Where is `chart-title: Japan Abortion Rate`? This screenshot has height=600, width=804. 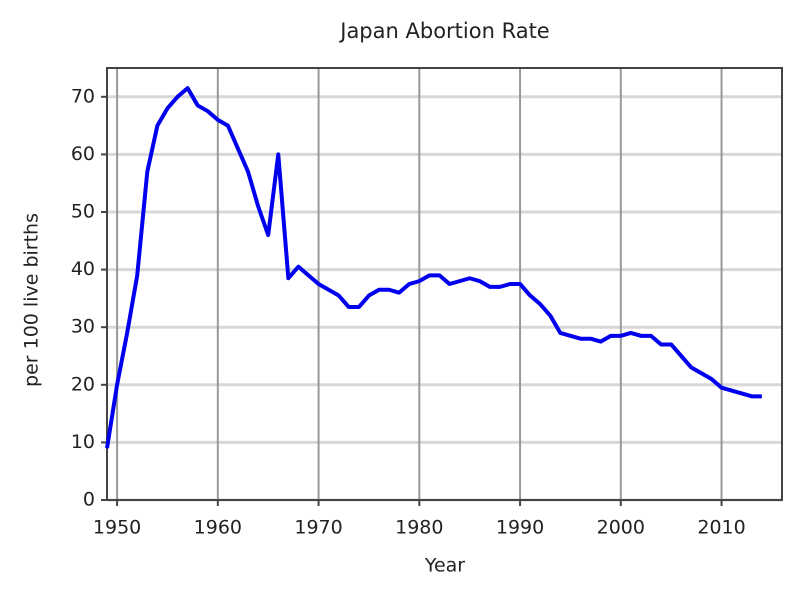
chart-title: Japan Abortion Rate is located at coordinates (443, 31).